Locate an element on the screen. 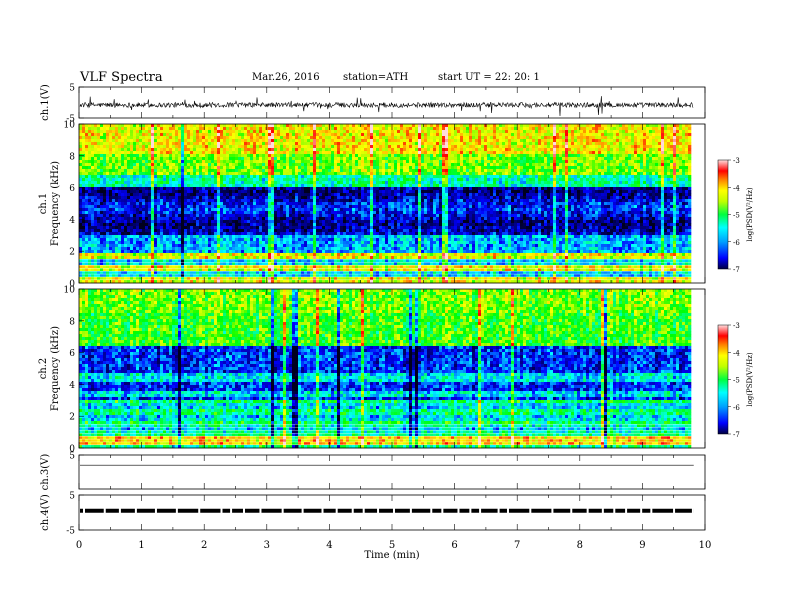  spec2-colorbar is located at coordinates (723, 379).